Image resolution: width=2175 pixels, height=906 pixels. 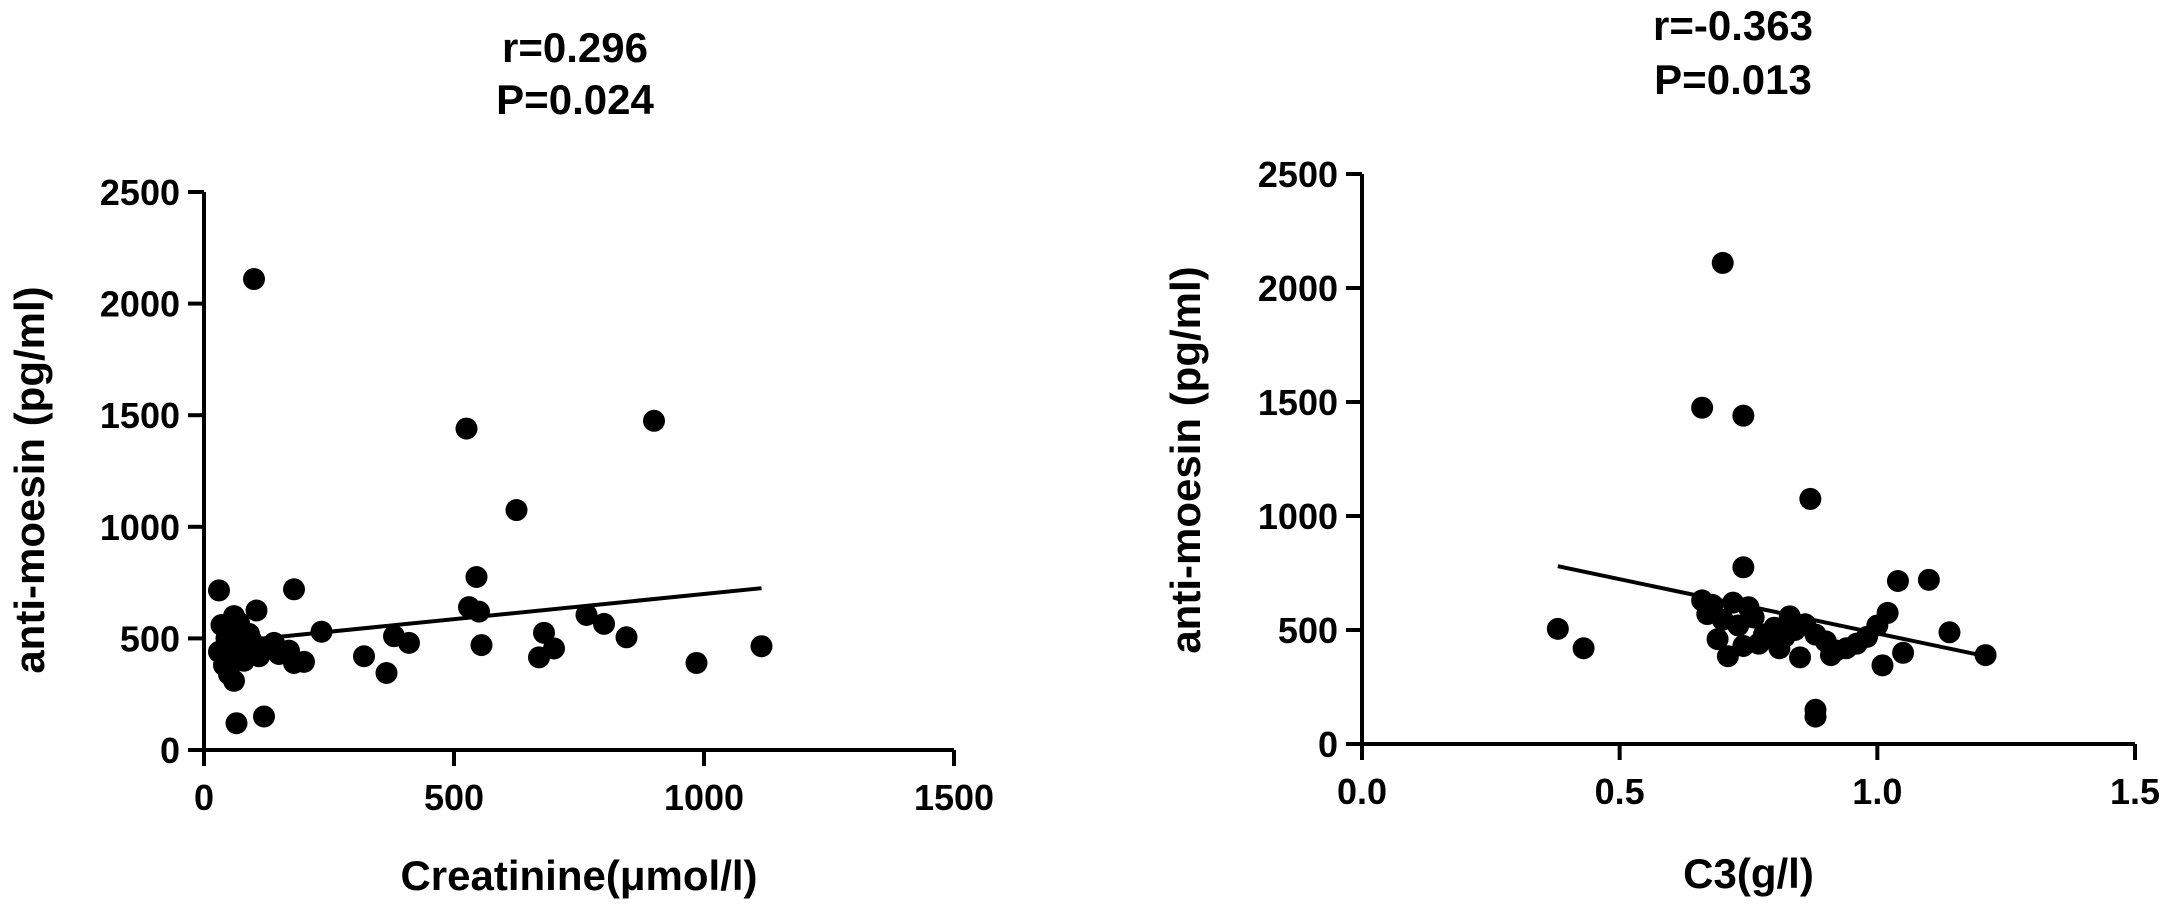 I want to click on chart-subtitle: P=0.024, so click(x=575, y=99).